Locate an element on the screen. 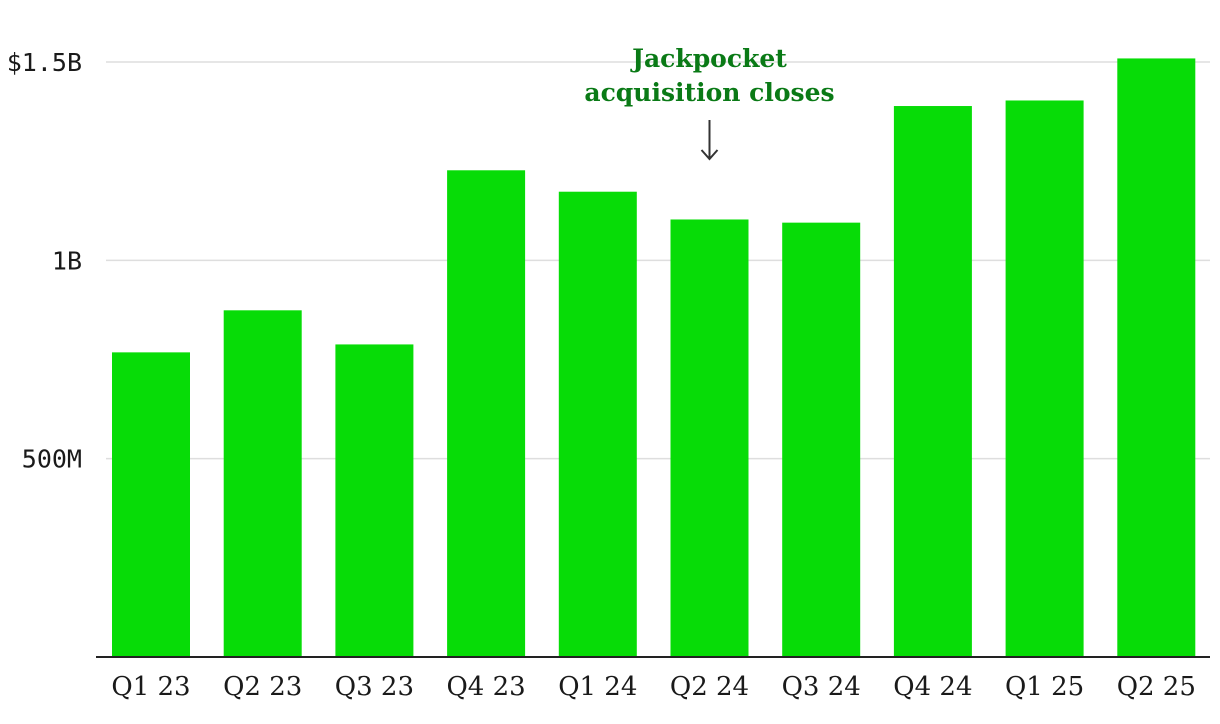  annotation: Jackpocket acquisition closes is located at coordinates (709, 102).